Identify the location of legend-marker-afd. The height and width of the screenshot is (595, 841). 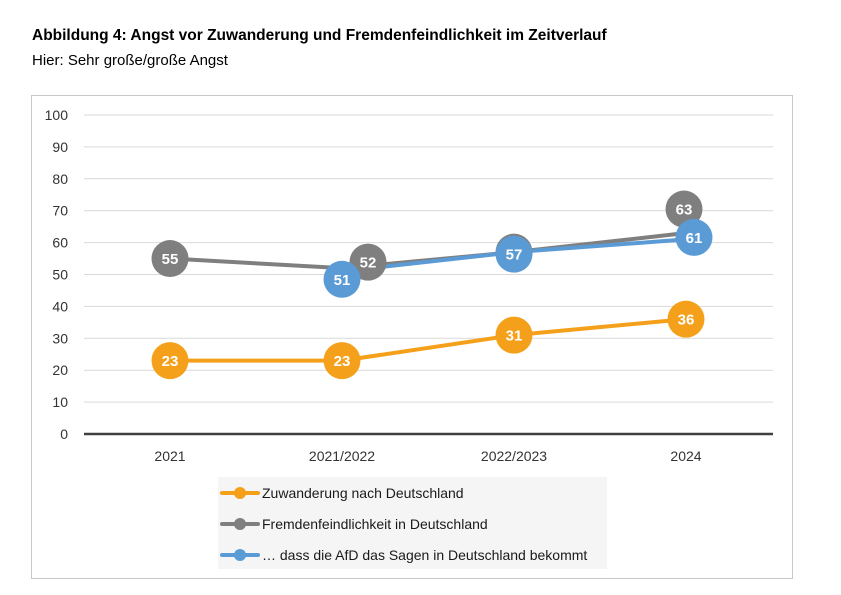
(240, 555).